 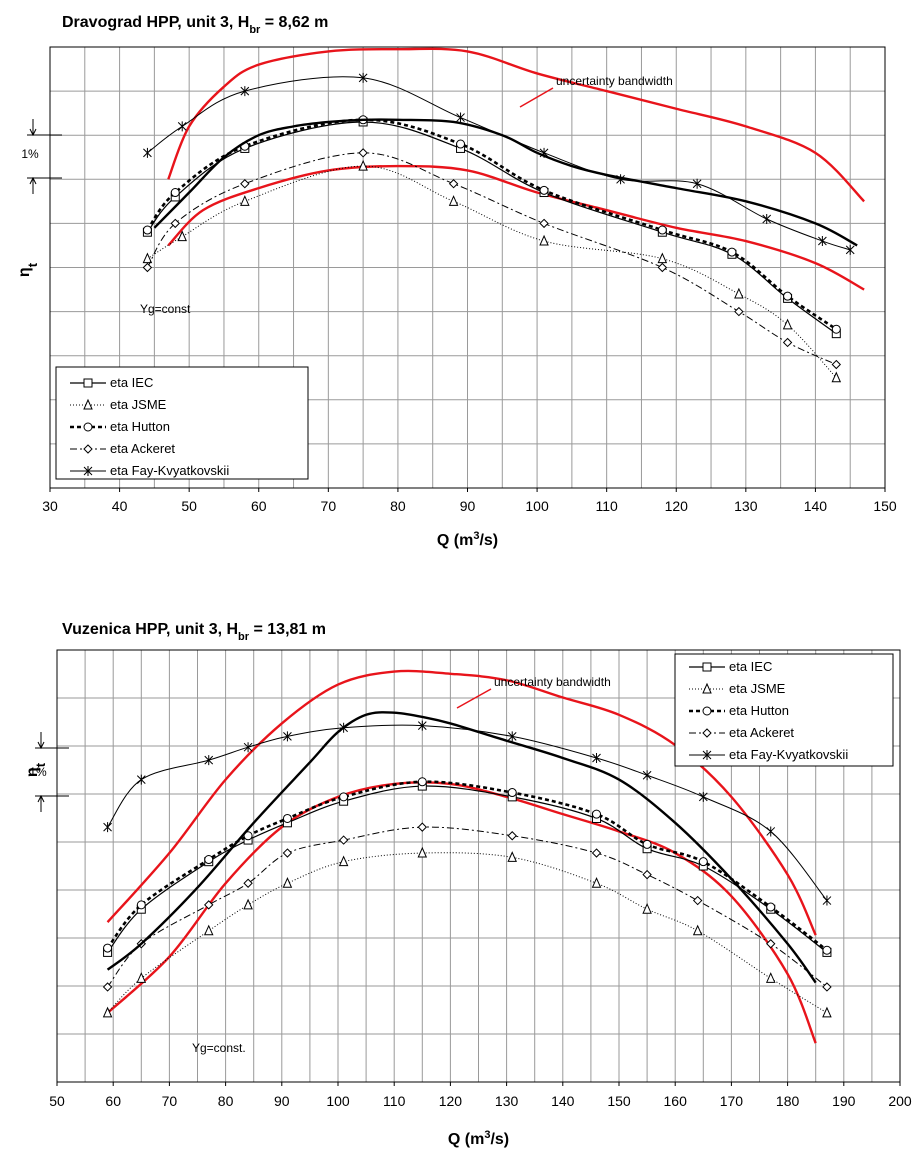 I want to click on legend-label: eta IEC, so click(x=131, y=382).